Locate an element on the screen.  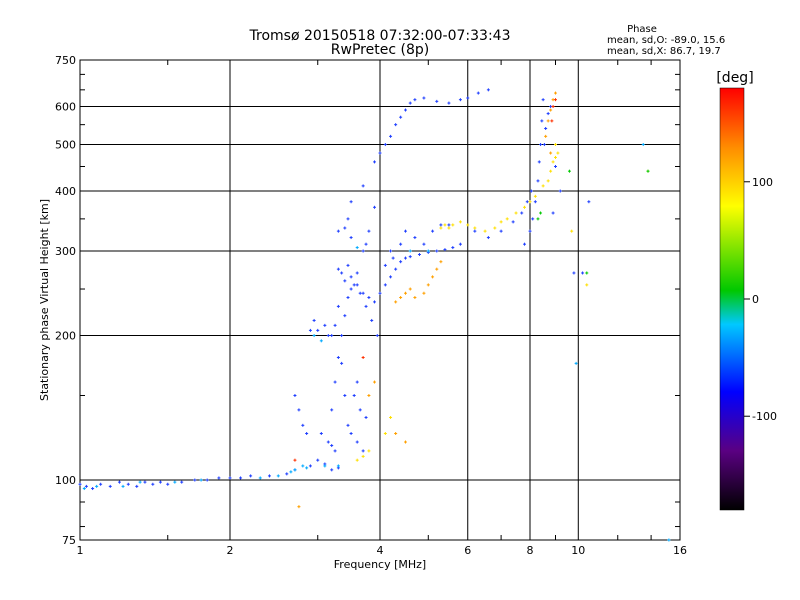
y-tick-label: 100 is located at coordinates (65, 480).